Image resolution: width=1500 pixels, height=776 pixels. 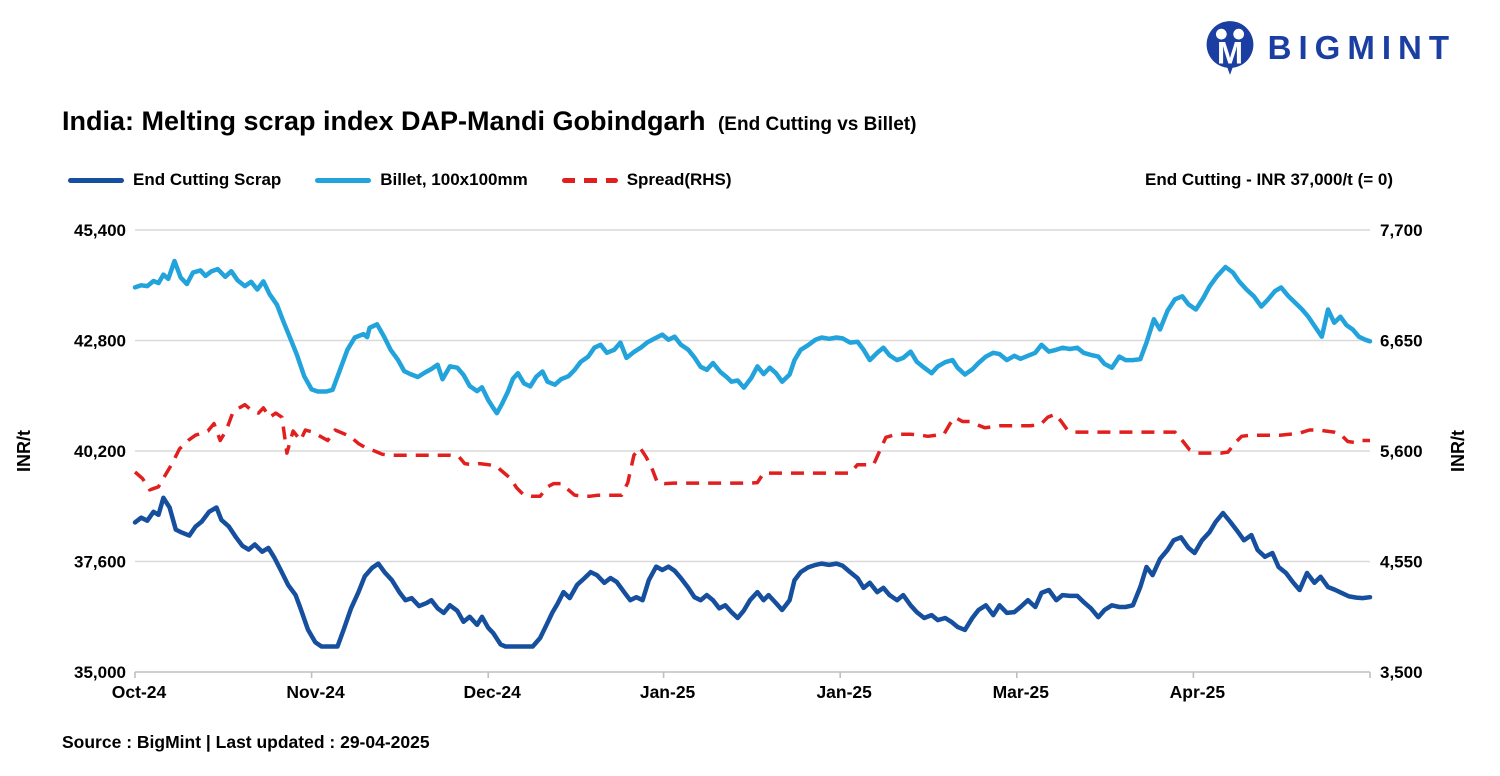 I want to click on right-axis-tick-label: 6,650, so click(x=1401, y=341).